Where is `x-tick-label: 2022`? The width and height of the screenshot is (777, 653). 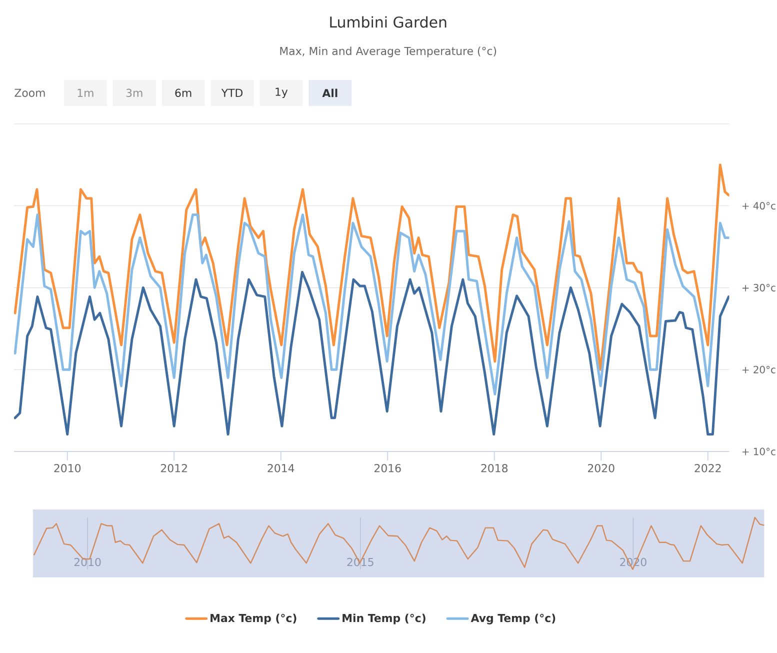 x-tick-label: 2022 is located at coordinates (707, 468).